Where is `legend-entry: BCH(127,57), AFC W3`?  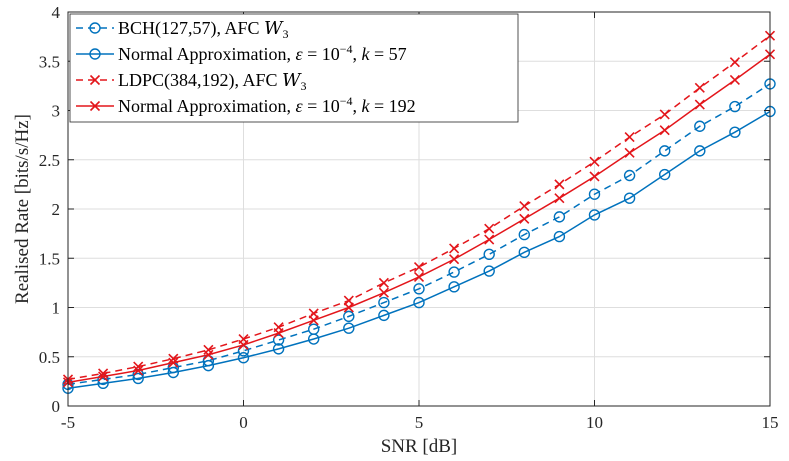
legend-entry: BCH(127,57), AFC W3 is located at coordinates (182, 29).